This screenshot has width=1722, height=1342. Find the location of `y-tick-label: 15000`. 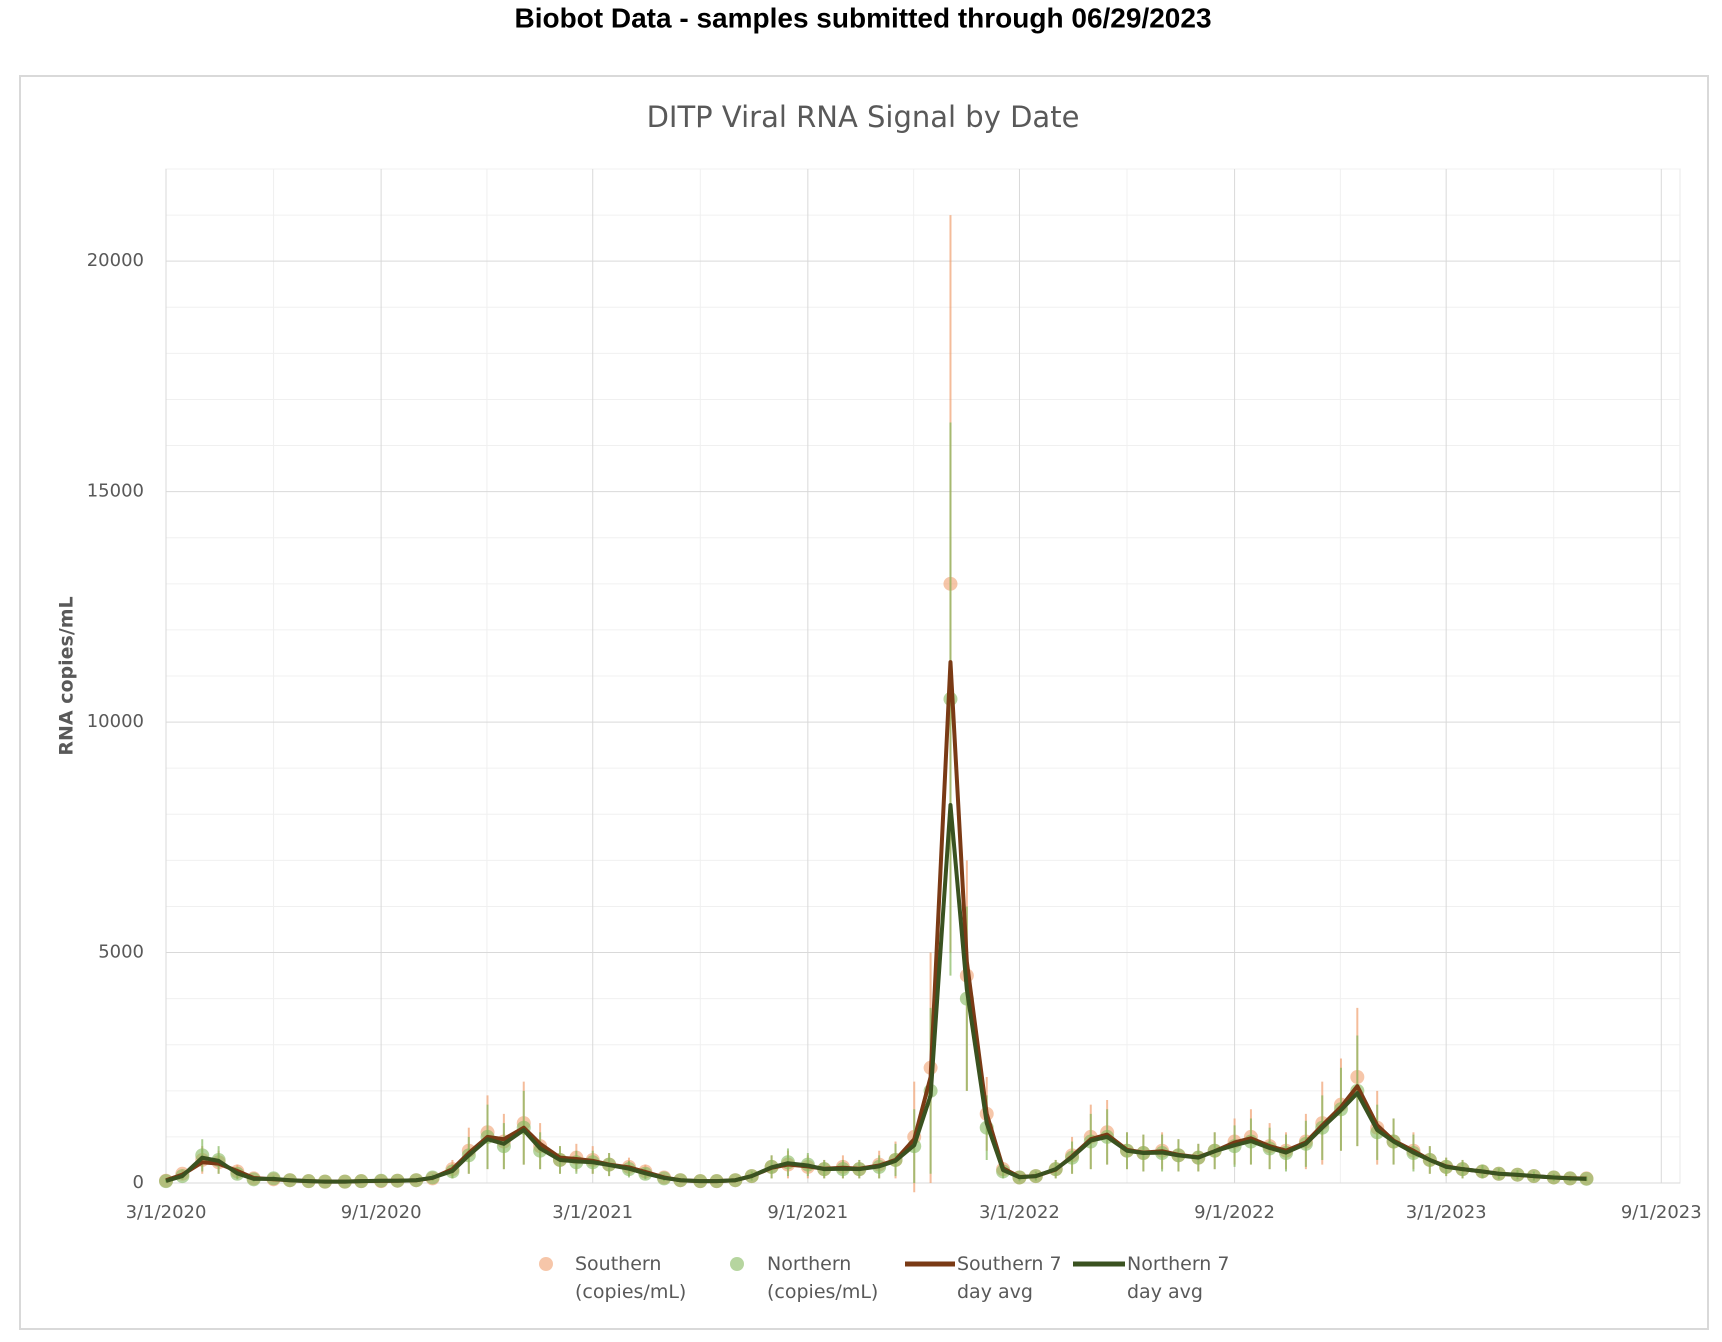

y-tick-label: 15000 is located at coordinates (115, 491).